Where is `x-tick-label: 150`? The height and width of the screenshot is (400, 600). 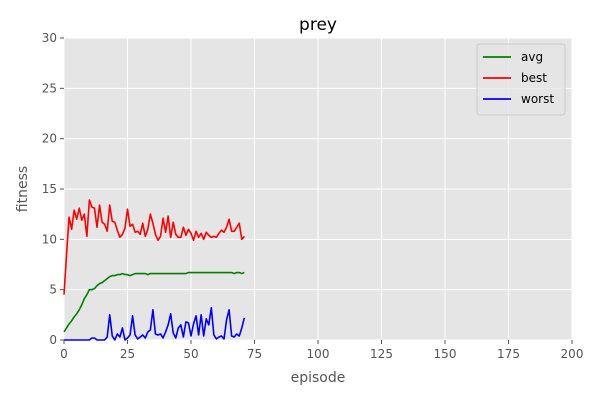
x-tick-label: 150 is located at coordinates (445, 354).